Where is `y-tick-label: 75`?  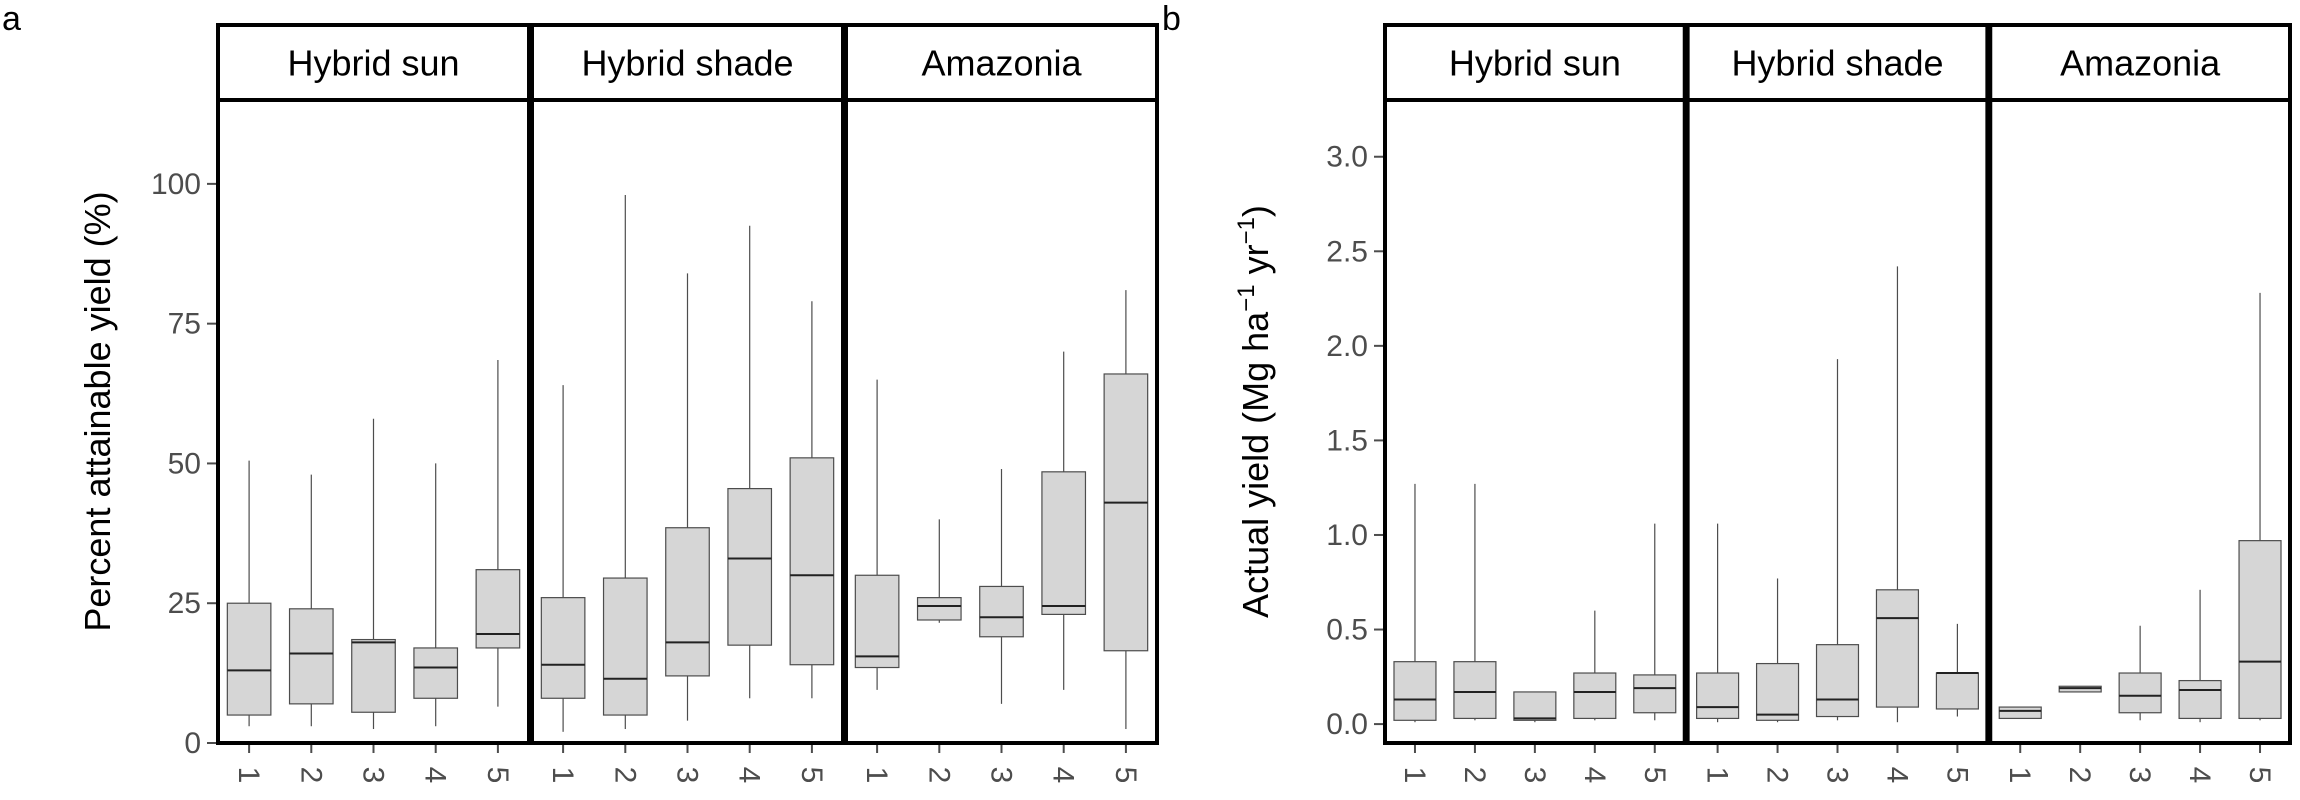 y-tick-label: 75 is located at coordinates (184, 324).